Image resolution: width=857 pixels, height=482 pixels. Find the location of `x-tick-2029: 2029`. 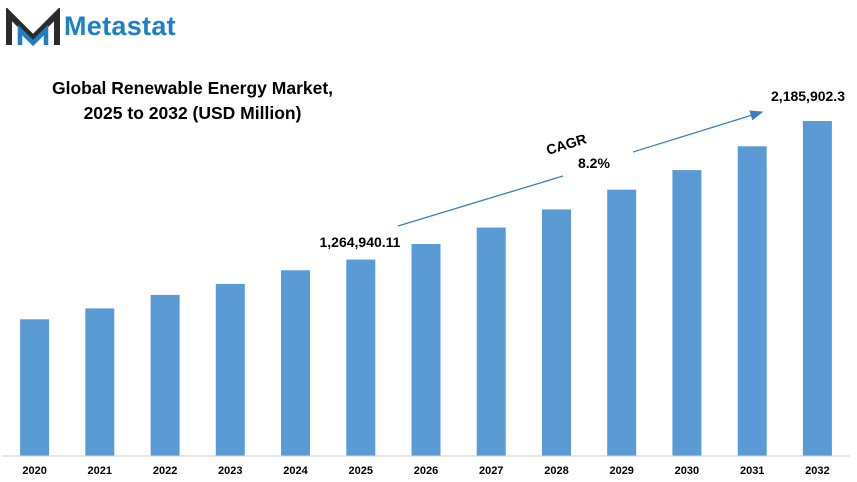

x-tick-2029: 2029 is located at coordinates (621, 471).